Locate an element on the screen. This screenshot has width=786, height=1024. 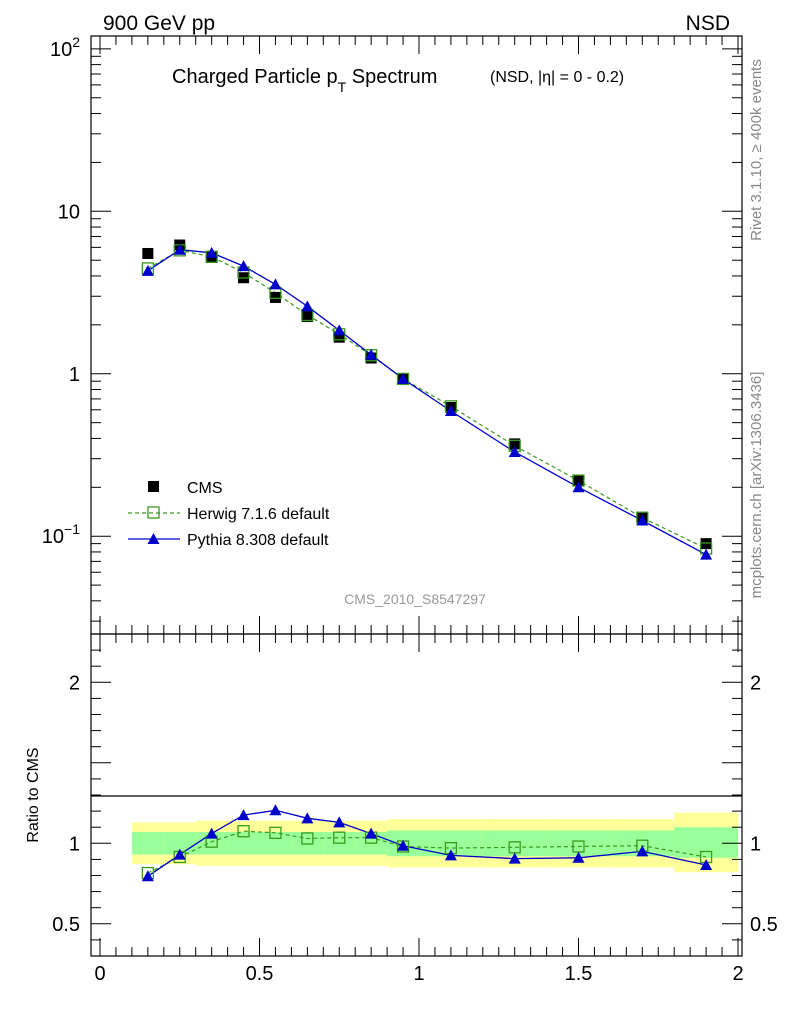
main-y-tick-label: 10⁻¹ is located at coordinates (61, 534).